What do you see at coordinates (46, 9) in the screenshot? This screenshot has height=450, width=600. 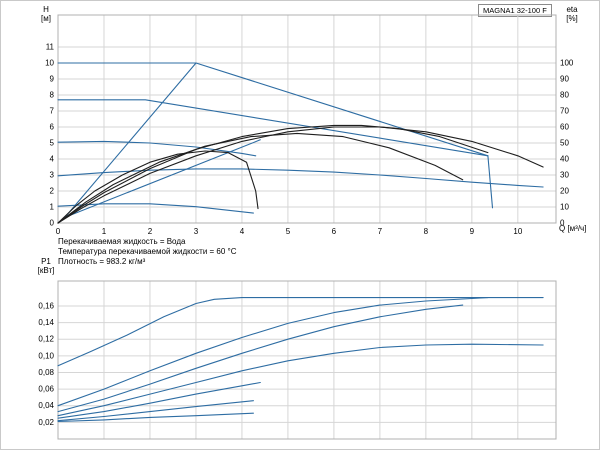 I see `axis-title-H: H` at bounding box center [46, 9].